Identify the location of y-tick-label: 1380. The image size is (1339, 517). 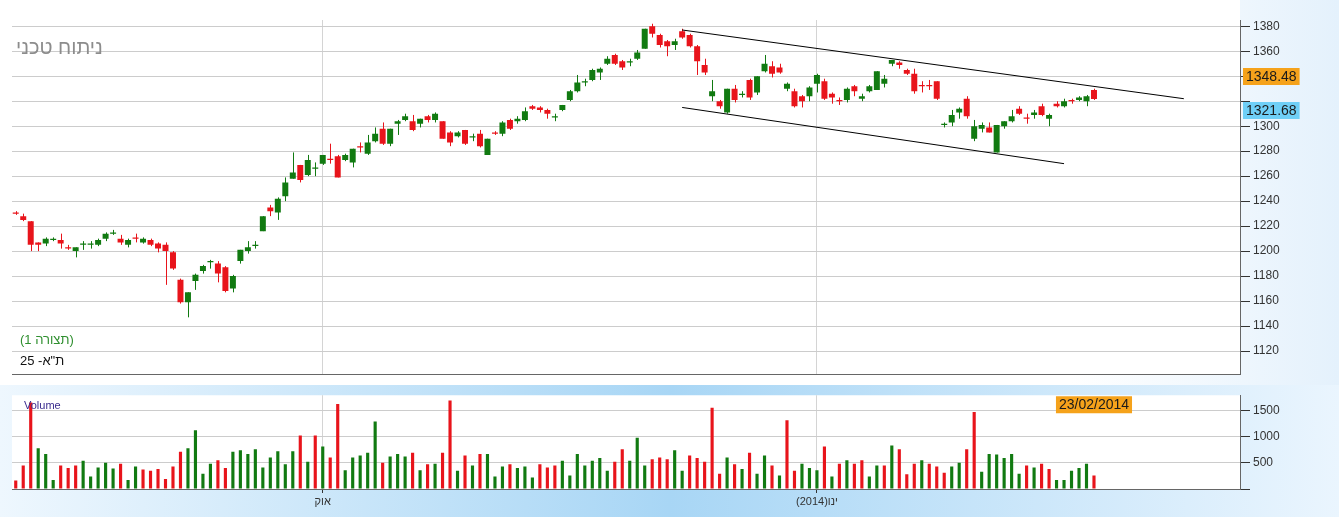
(1267, 25).